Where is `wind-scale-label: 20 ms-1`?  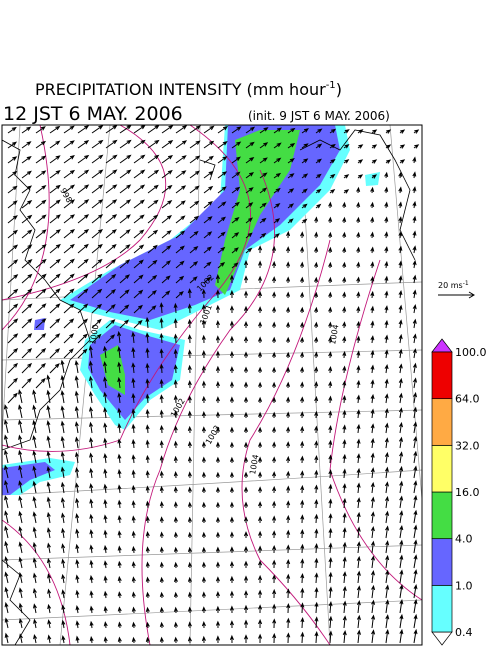
wind-scale-label: 20 ms-1 is located at coordinates (453, 285).